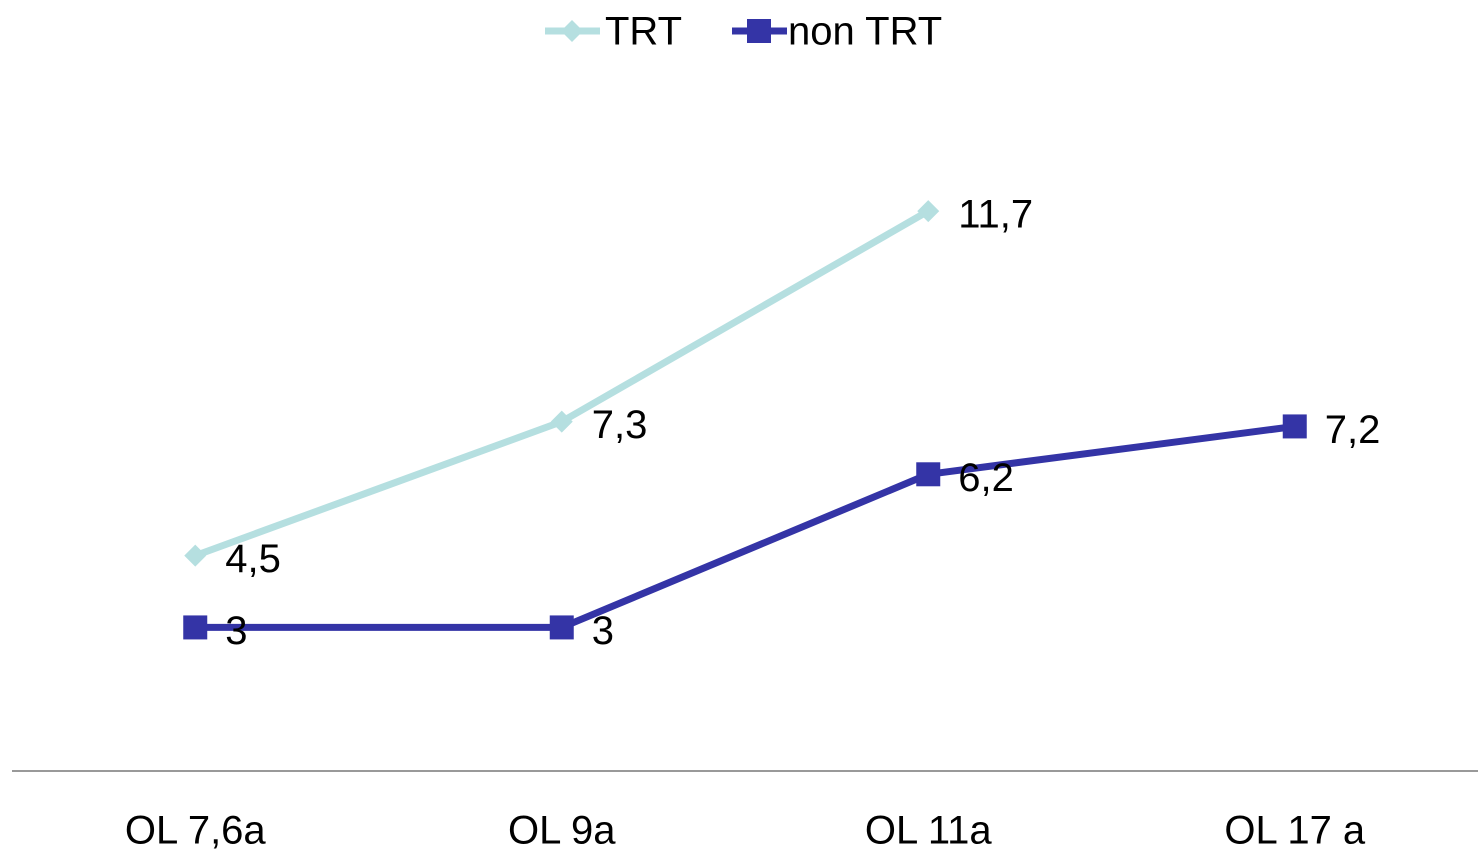 The image size is (1478, 855). Describe the element at coordinates (562, 831) in the screenshot. I see `x-tick-label: OL 9a` at that location.